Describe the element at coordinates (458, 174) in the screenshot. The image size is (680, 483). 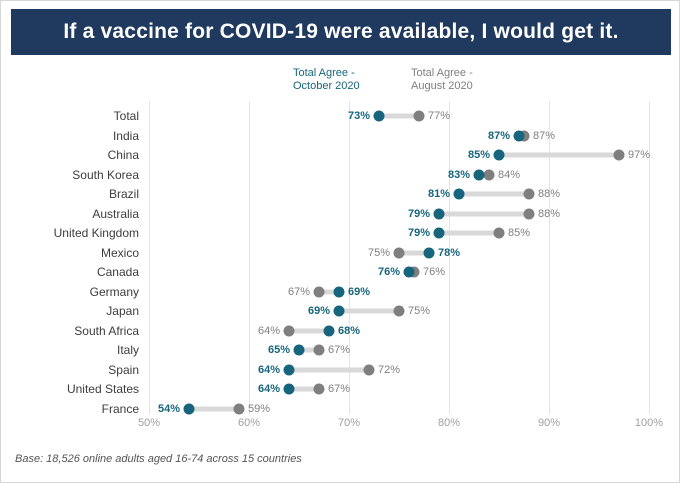
I see `october-value: 83%` at that location.